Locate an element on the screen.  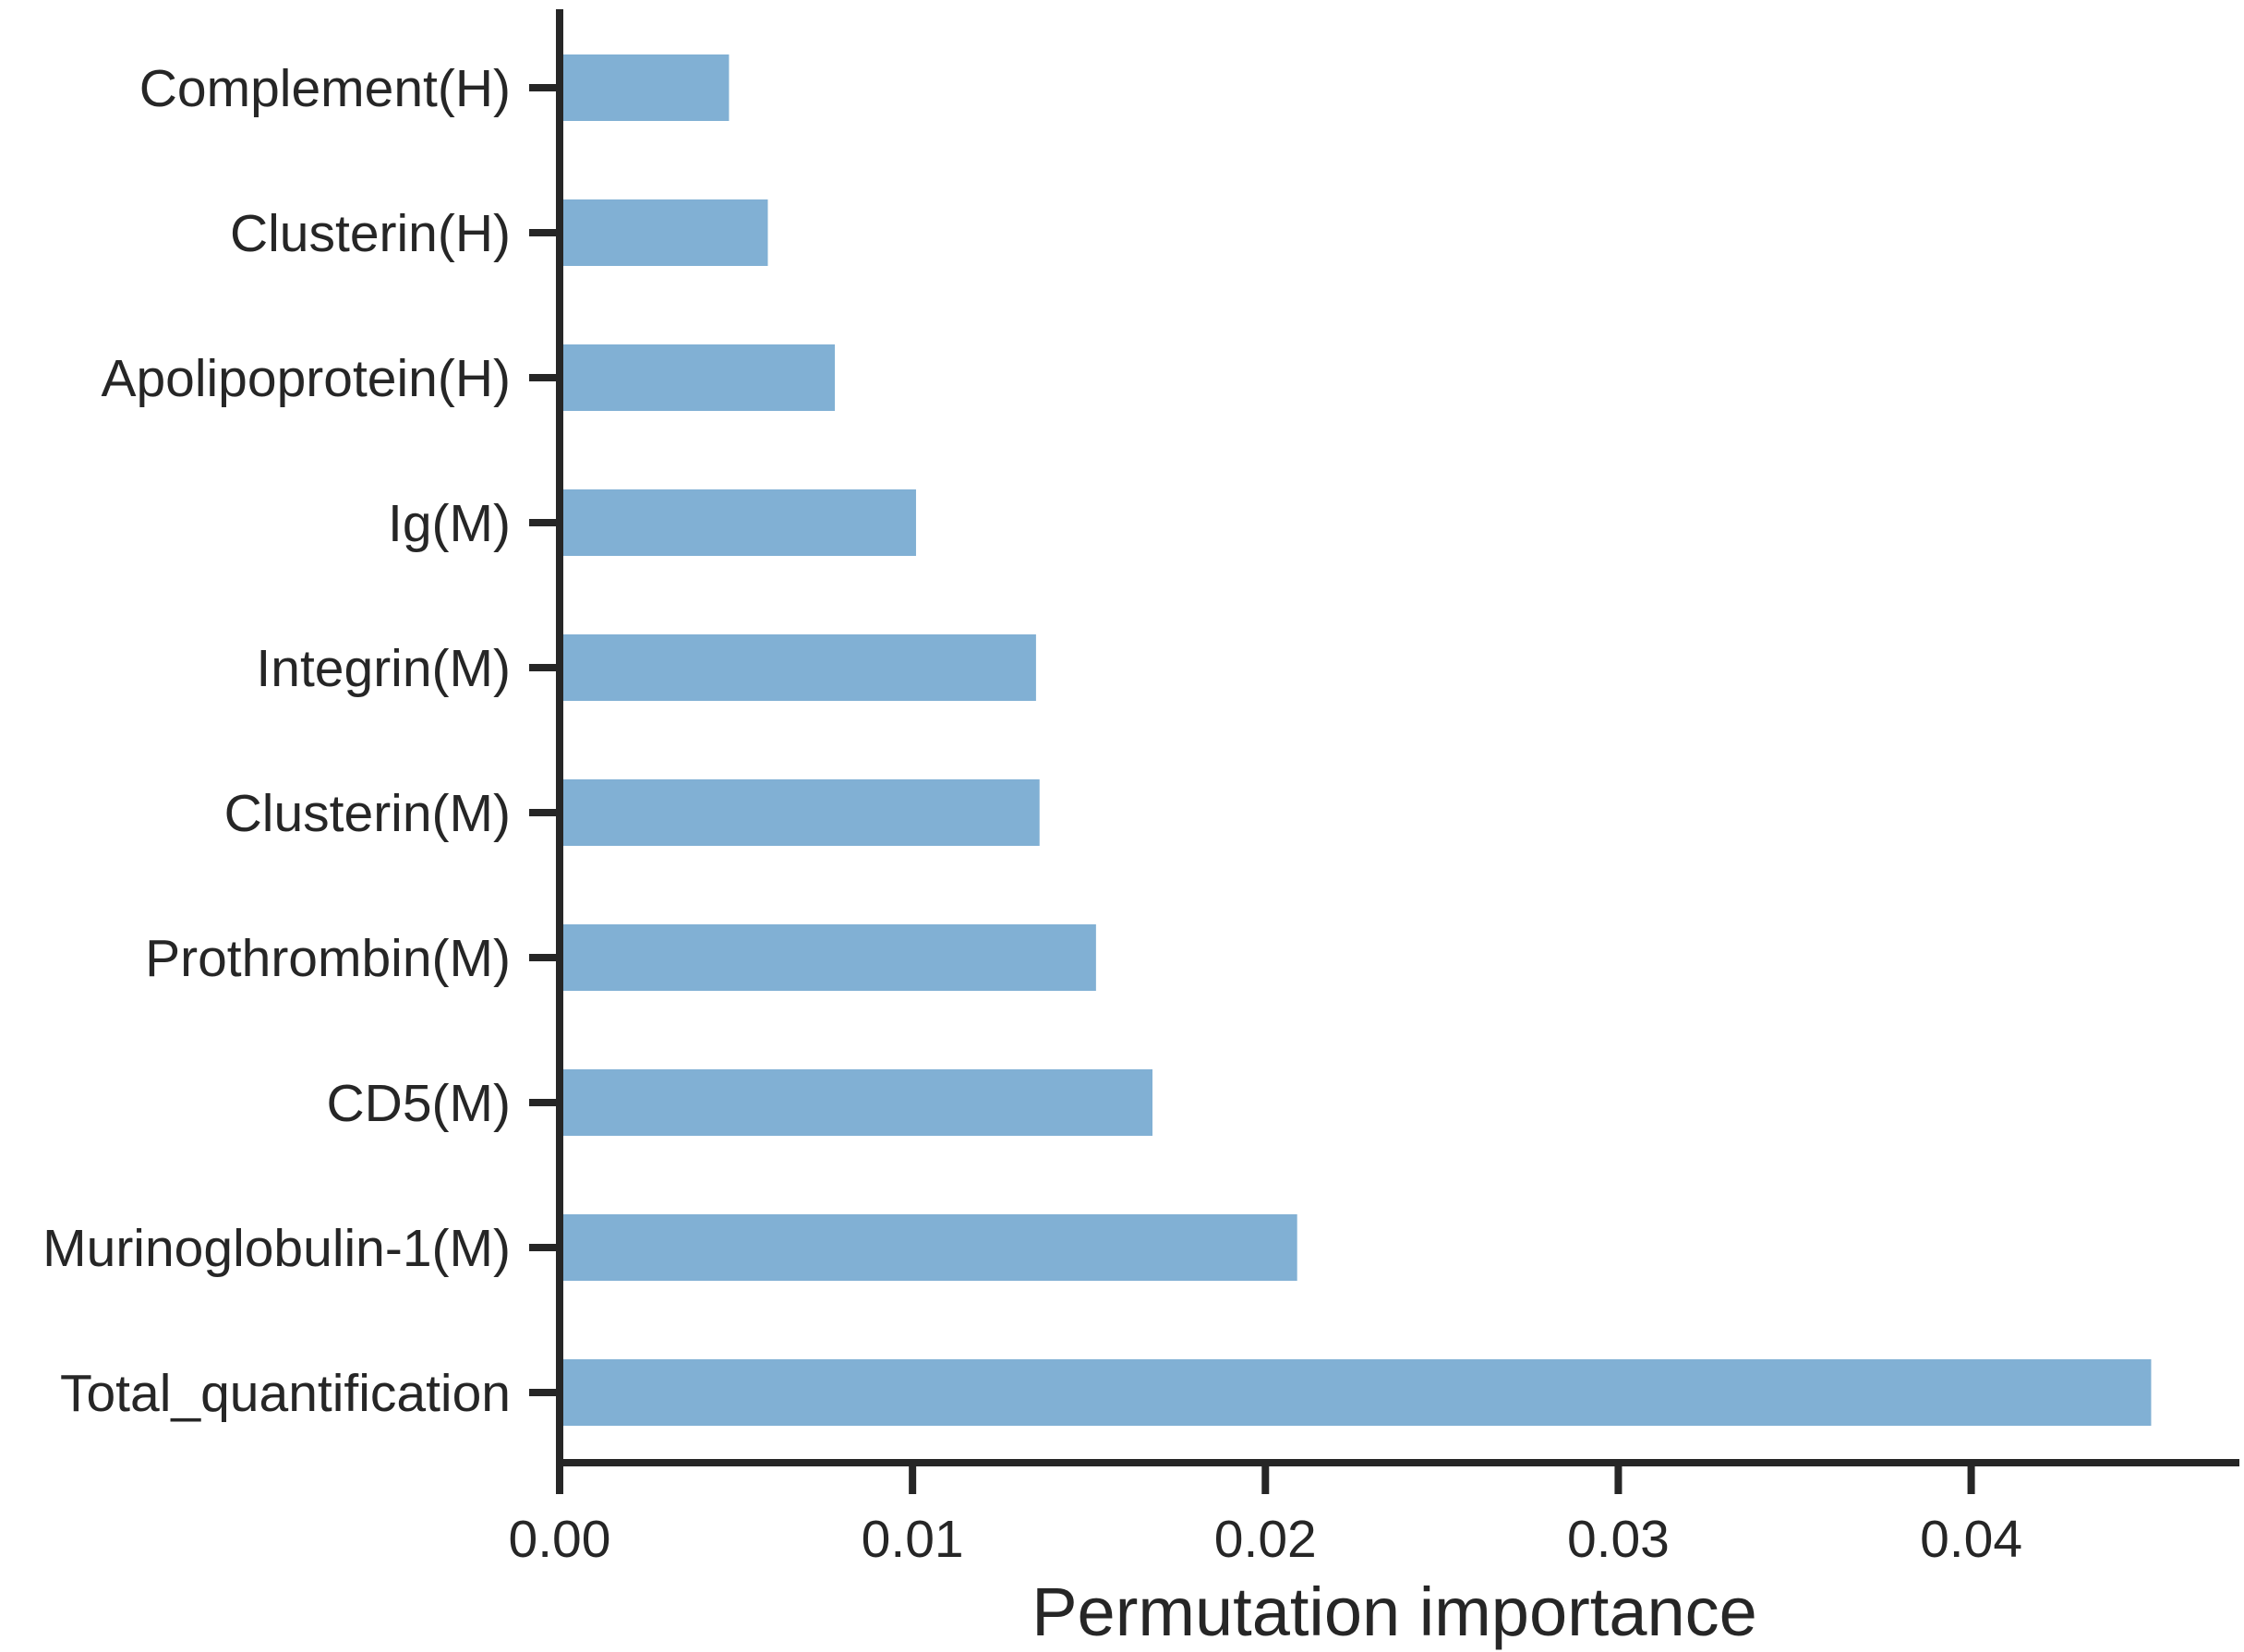
y-tick-label: Integrin(M) is located at coordinates (384, 668).